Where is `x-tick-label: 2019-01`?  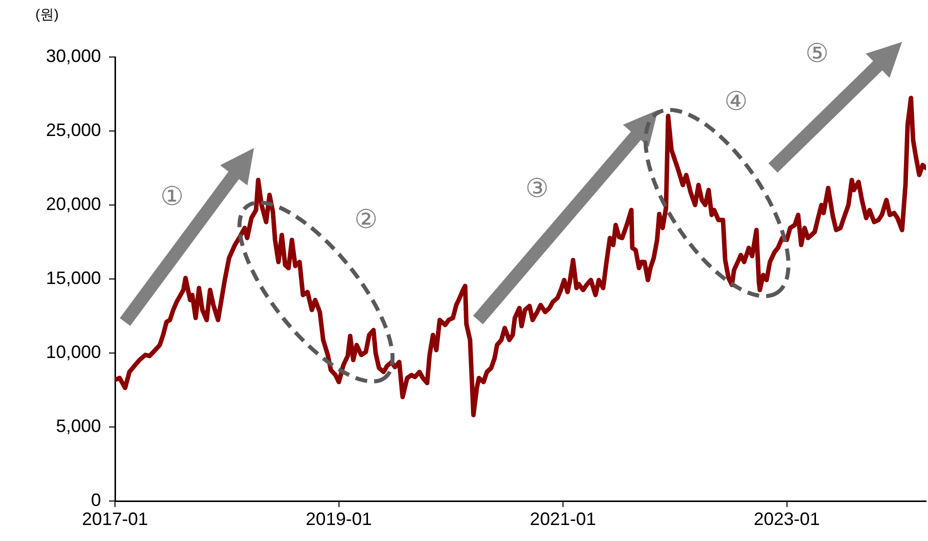
x-tick-label: 2019-01 is located at coordinates (339, 518).